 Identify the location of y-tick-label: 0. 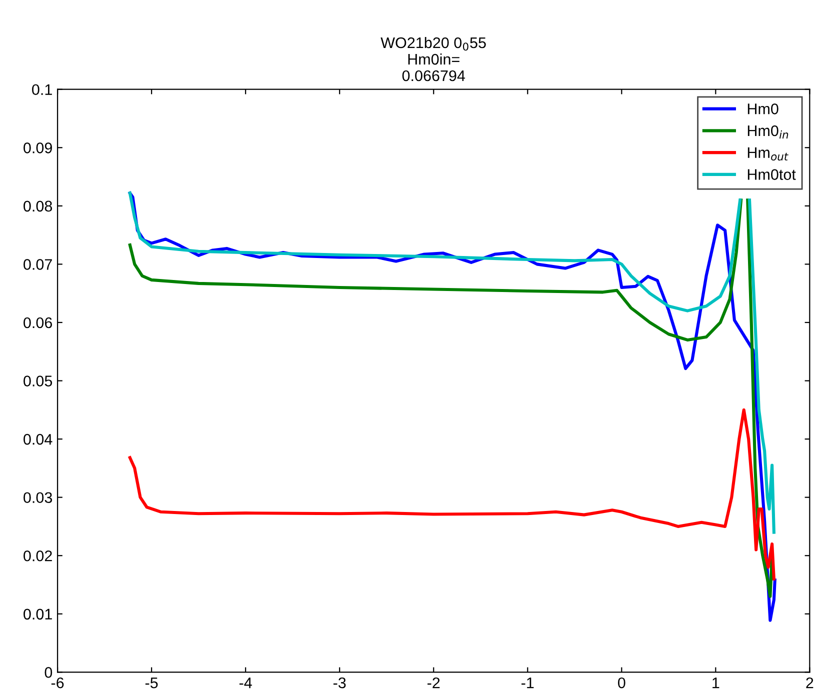
(48, 672).